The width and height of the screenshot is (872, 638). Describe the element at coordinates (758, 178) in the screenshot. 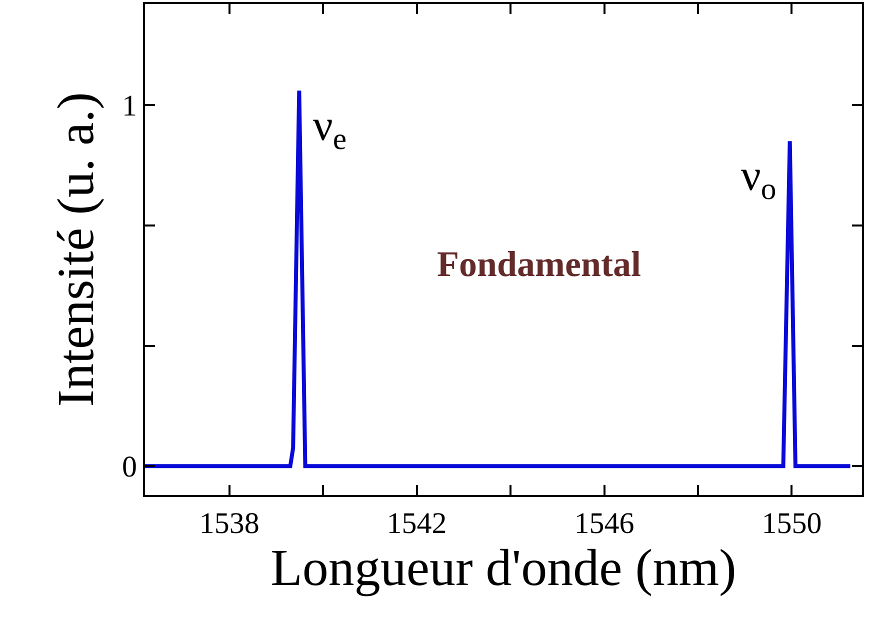

I see `annotation: ν$_{o}$` at that location.